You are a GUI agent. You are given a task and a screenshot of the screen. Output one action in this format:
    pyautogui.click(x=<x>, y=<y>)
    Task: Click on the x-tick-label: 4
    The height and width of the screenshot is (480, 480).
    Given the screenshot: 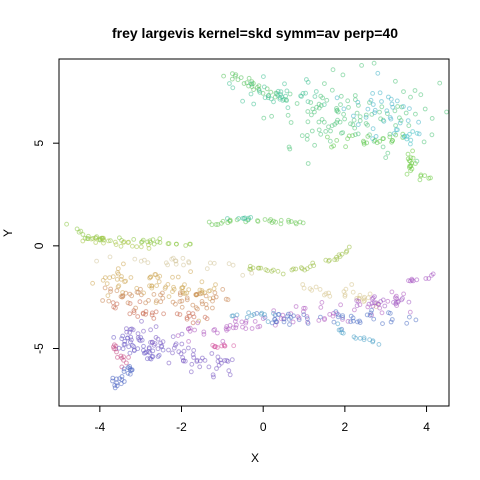 What is the action you would take?
    pyautogui.click(x=426, y=427)
    